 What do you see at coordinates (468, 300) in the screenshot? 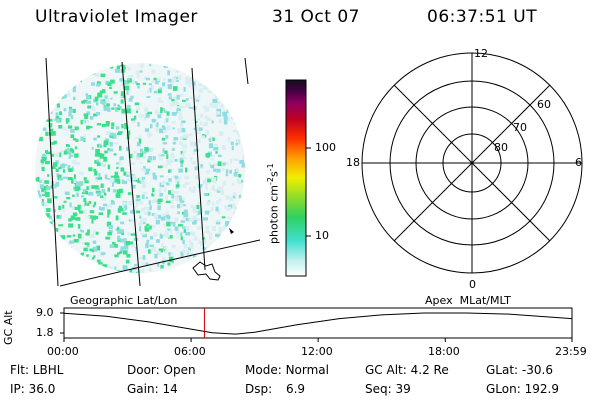
I see `apex-caption: Apex MLat/MLT` at bounding box center [468, 300].